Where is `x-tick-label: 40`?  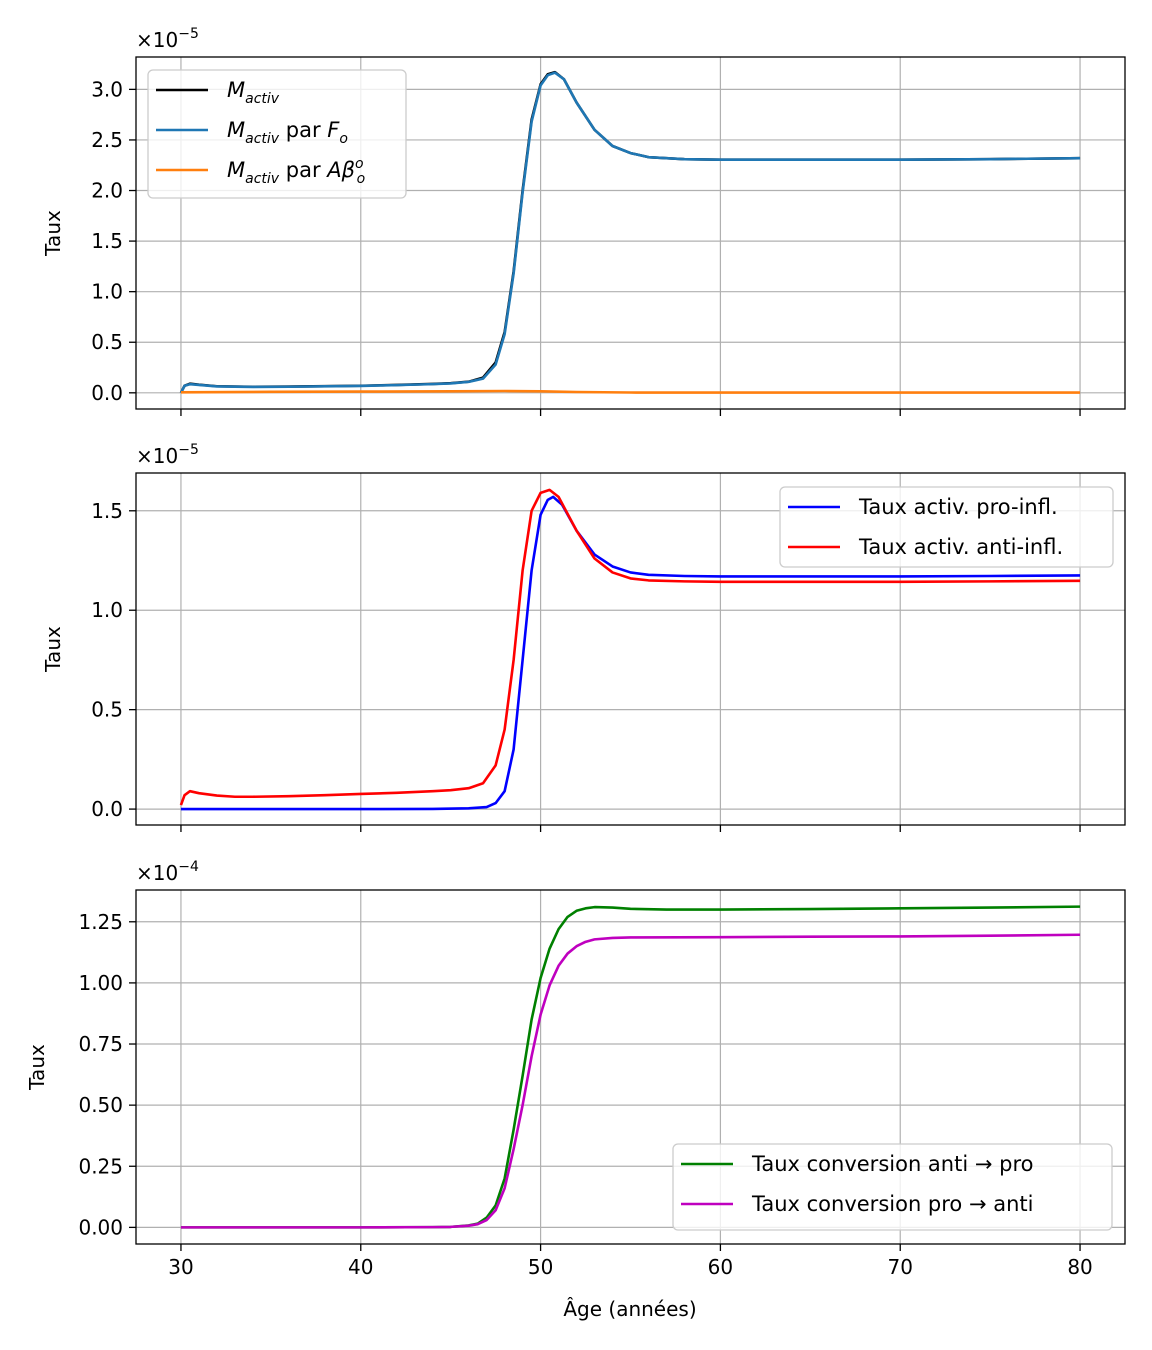 x-tick-label: 40 is located at coordinates (360, 1267).